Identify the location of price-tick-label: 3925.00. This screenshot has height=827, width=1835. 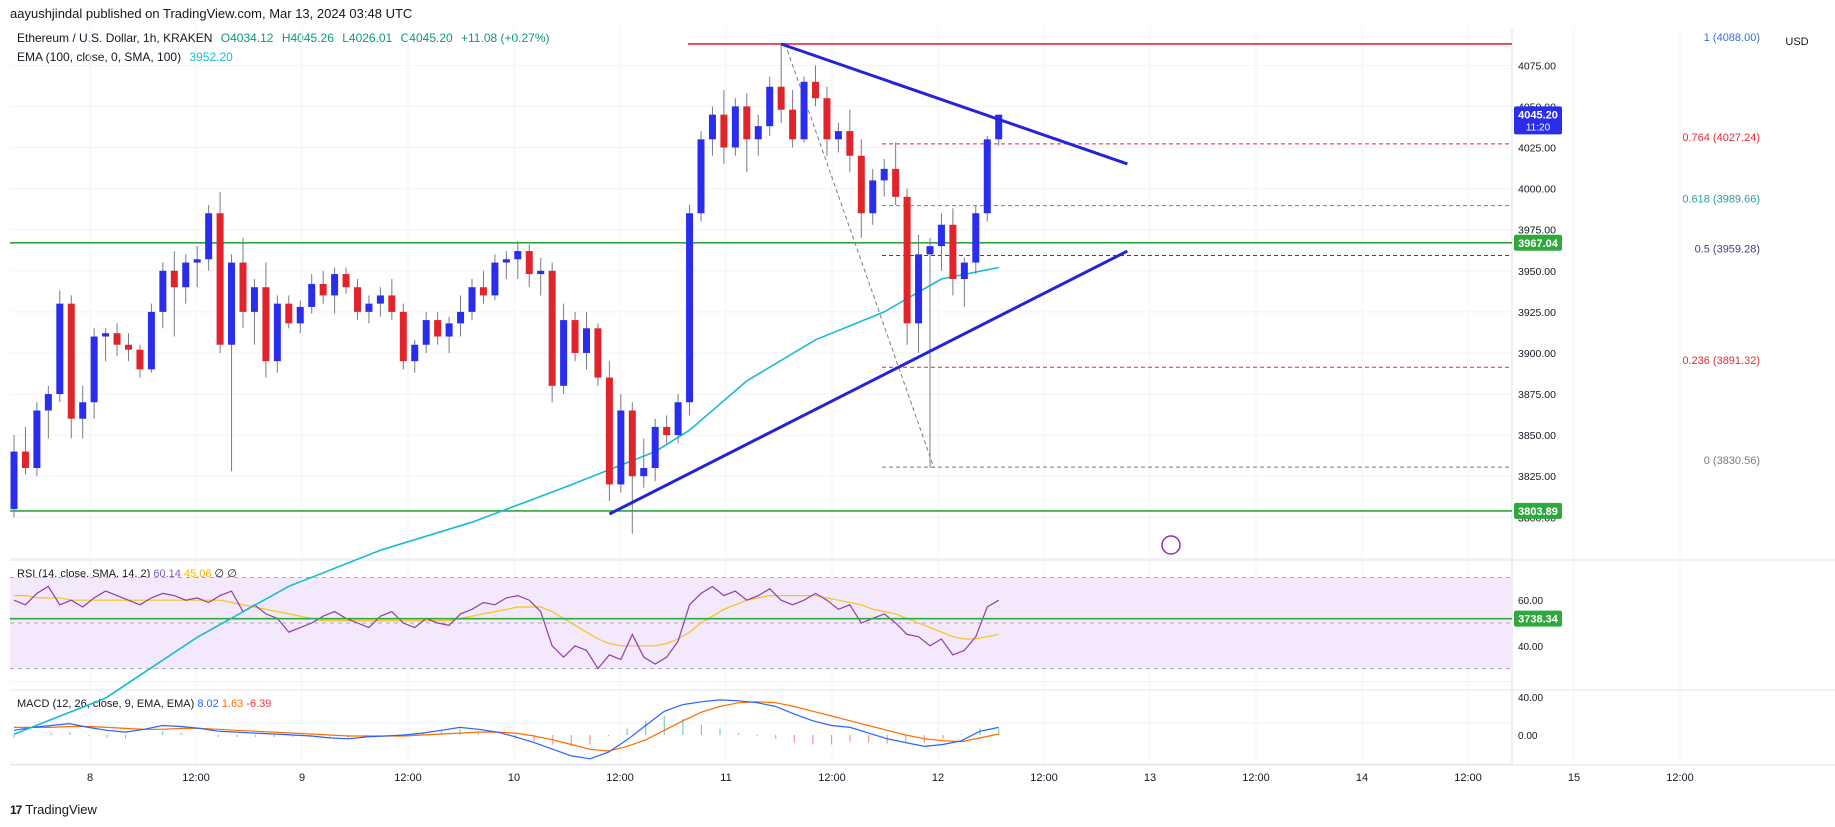
(1537, 313).